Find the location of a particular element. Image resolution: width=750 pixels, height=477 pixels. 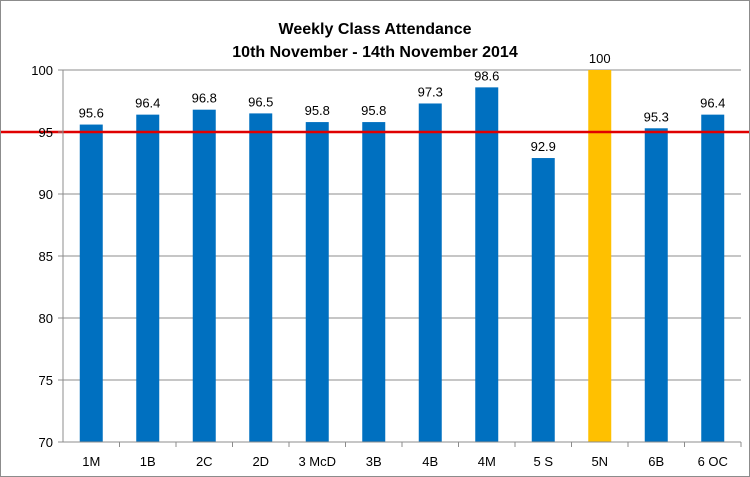

bar-1m is located at coordinates (91, 283).